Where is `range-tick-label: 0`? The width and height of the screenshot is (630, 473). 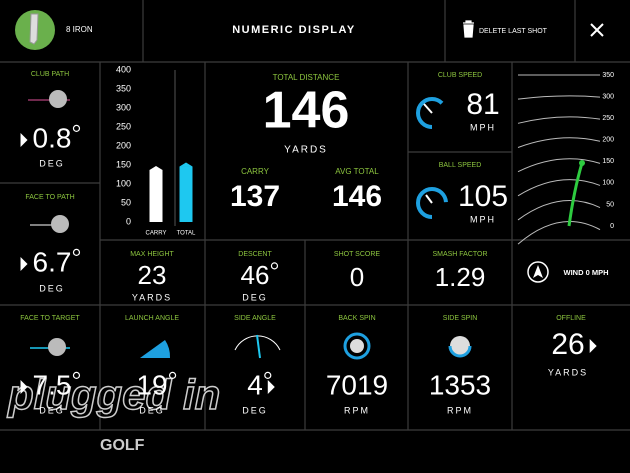 range-tick-label: 0 is located at coordinates (612, 226).